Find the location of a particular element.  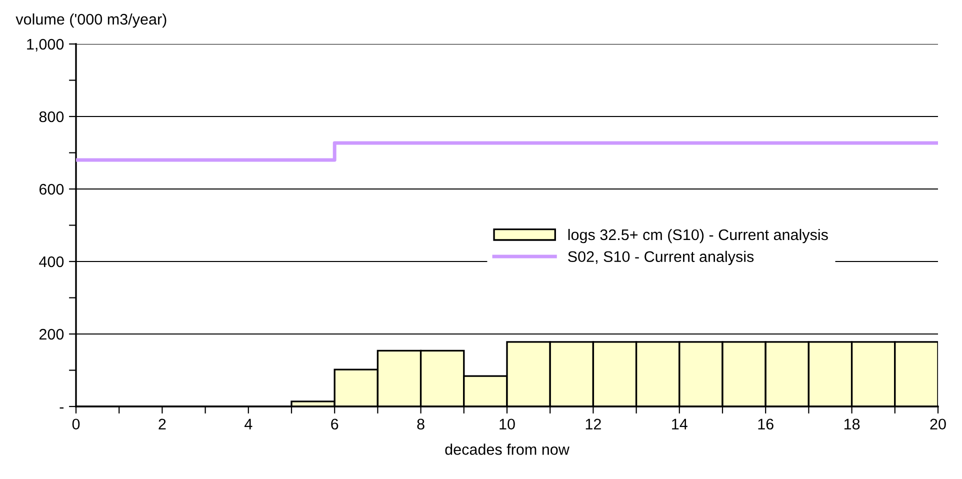

x-axis-title: decades from now is located at coordinates (507, 449).